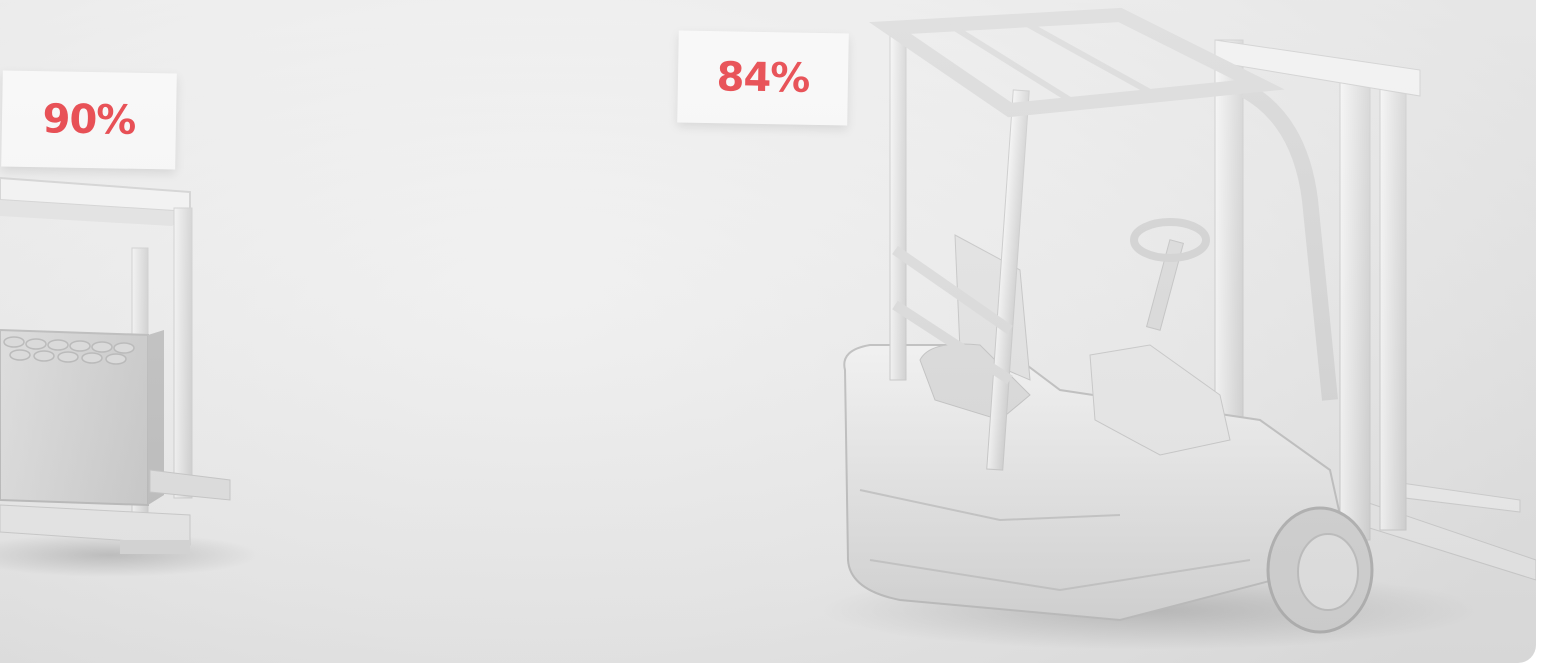 The width and height of the screenshot is (1549, 663). I want to click on forklift-percentage-text: 84%, so click(763, 78).